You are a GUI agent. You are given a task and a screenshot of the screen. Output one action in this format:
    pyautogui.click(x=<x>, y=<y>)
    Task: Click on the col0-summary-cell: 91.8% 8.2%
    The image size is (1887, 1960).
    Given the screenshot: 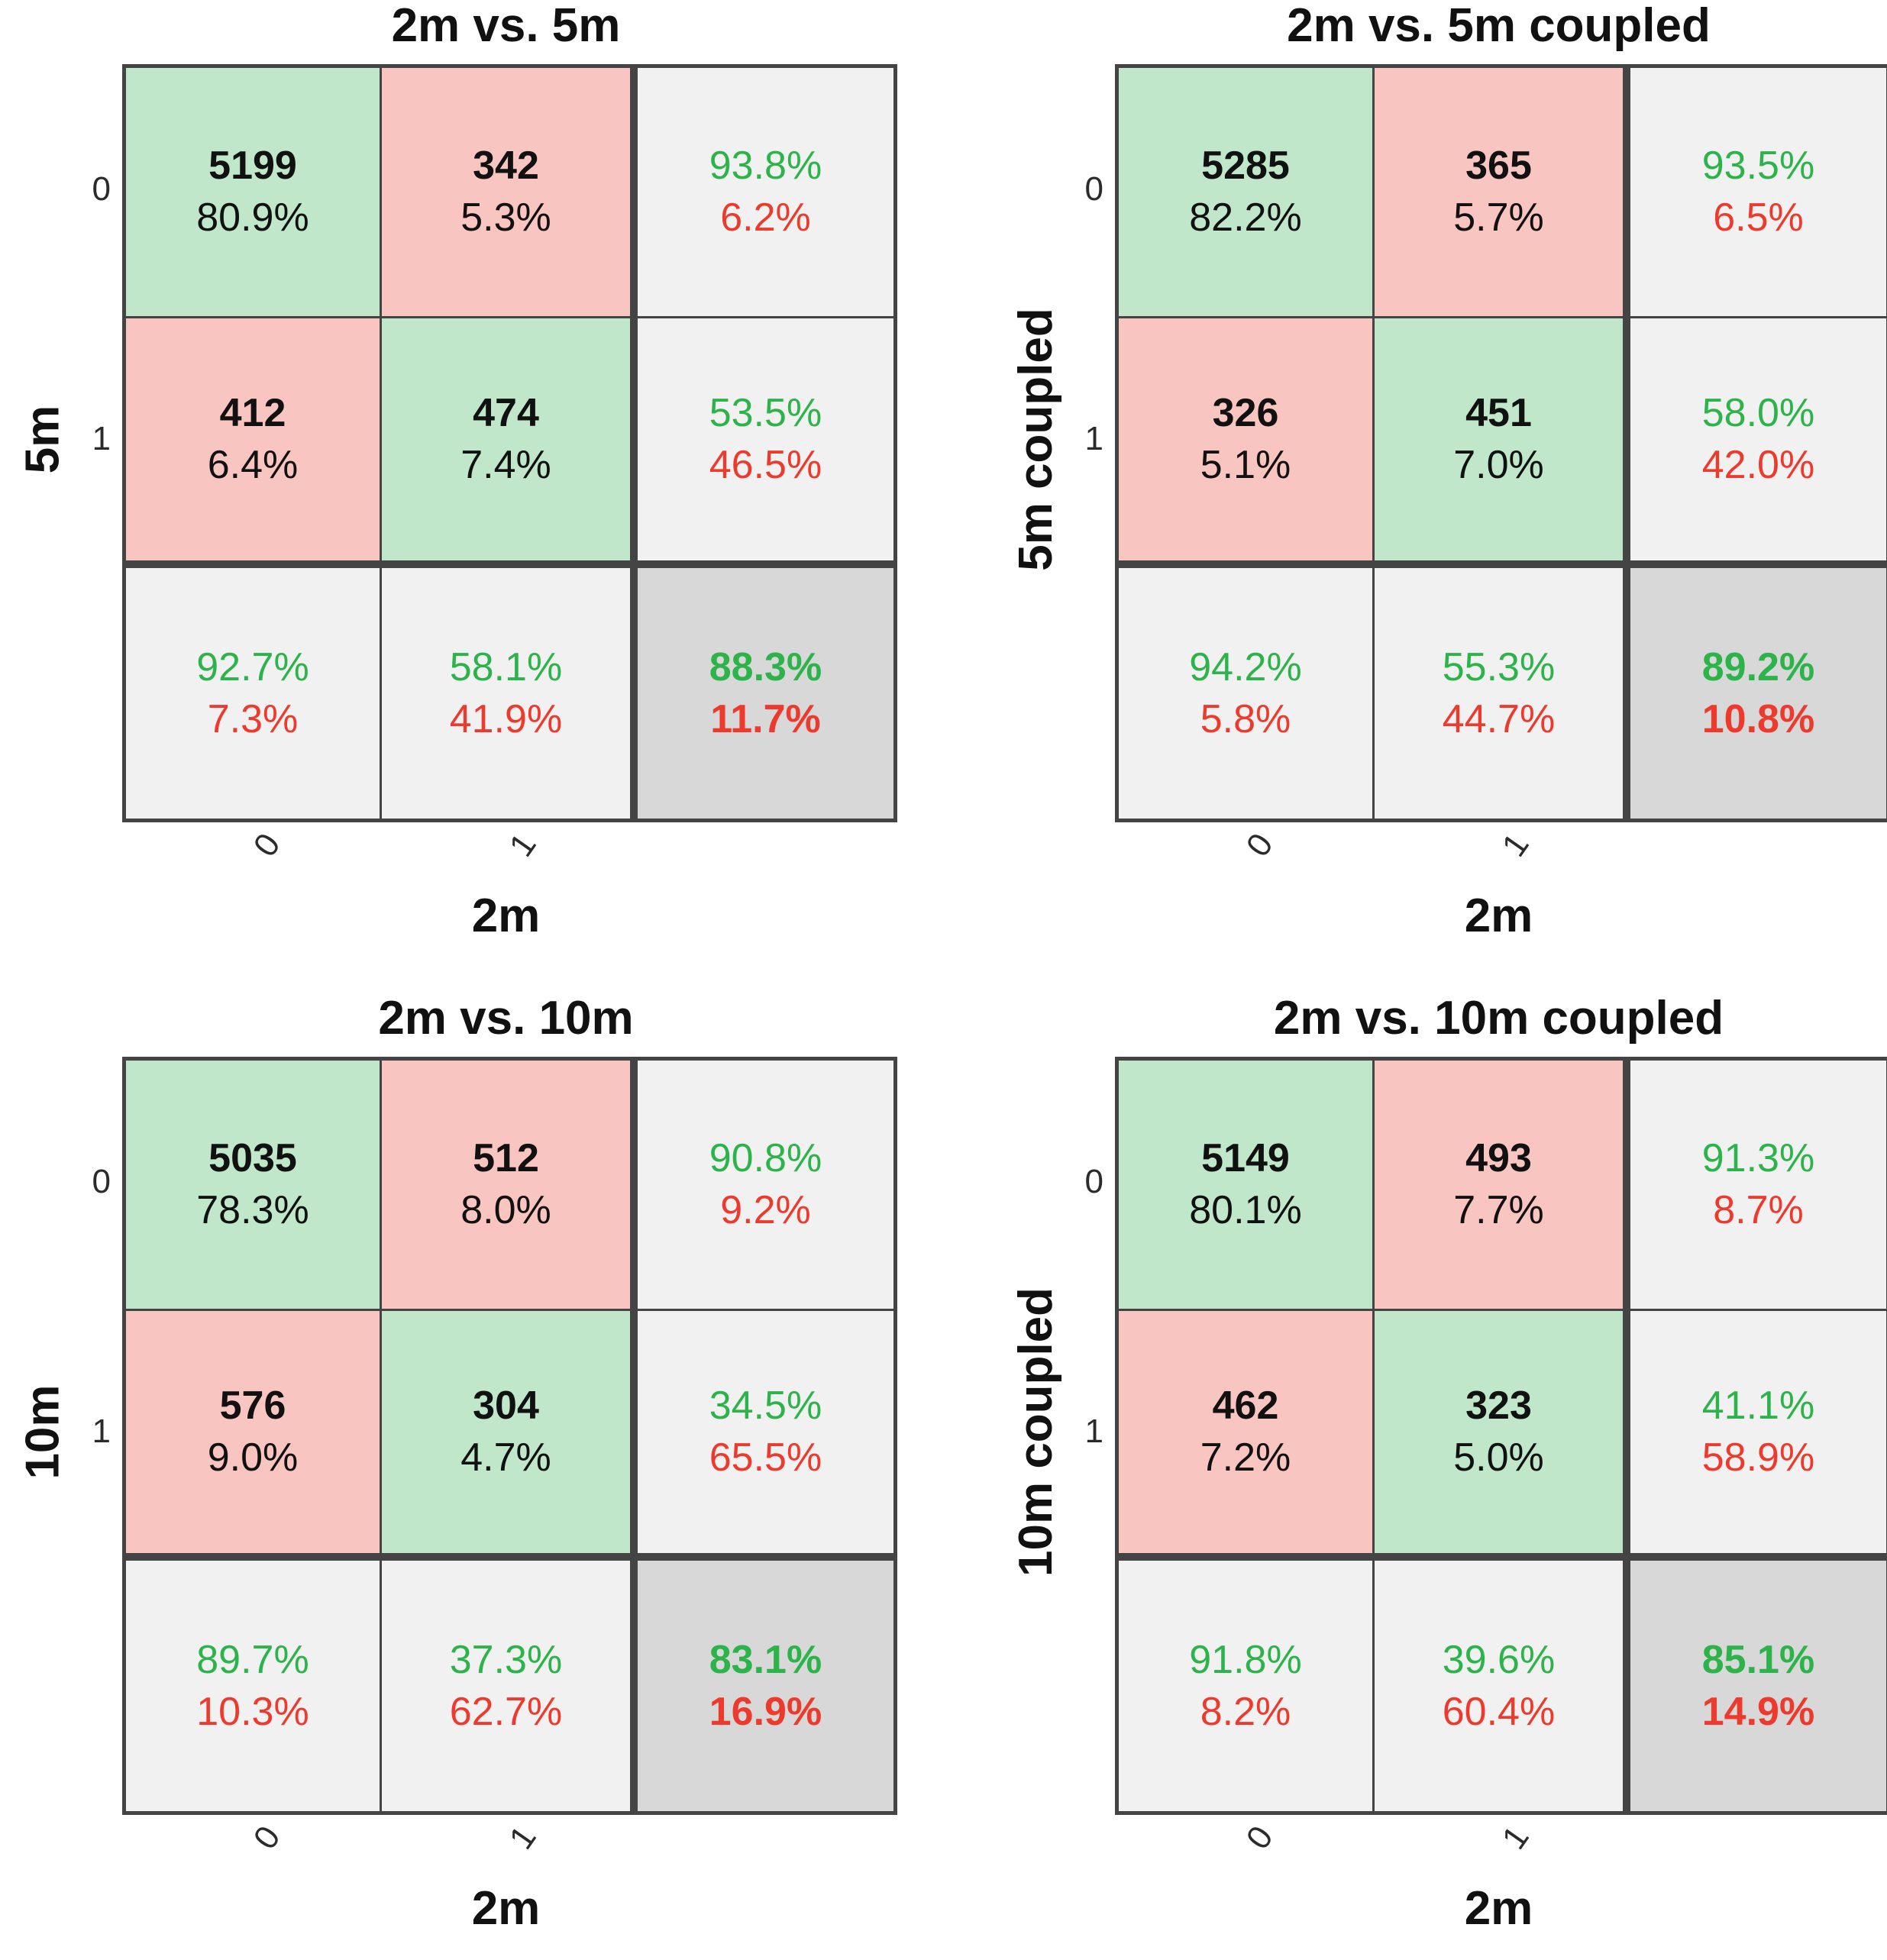 What is the action you would take?
    pyautogui.click(x=1247, y=1686)
    